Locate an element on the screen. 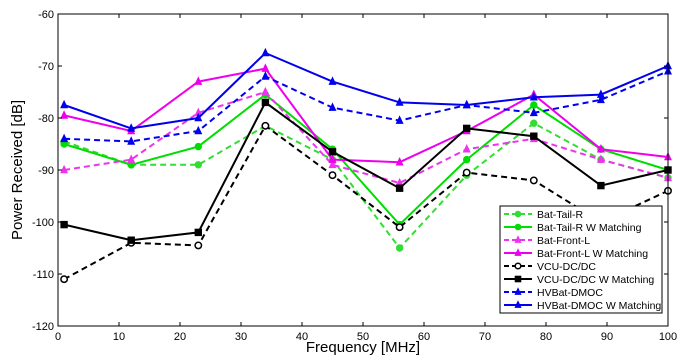  legend-item: HVBat-DMOC is located at coordinates (553, 293).